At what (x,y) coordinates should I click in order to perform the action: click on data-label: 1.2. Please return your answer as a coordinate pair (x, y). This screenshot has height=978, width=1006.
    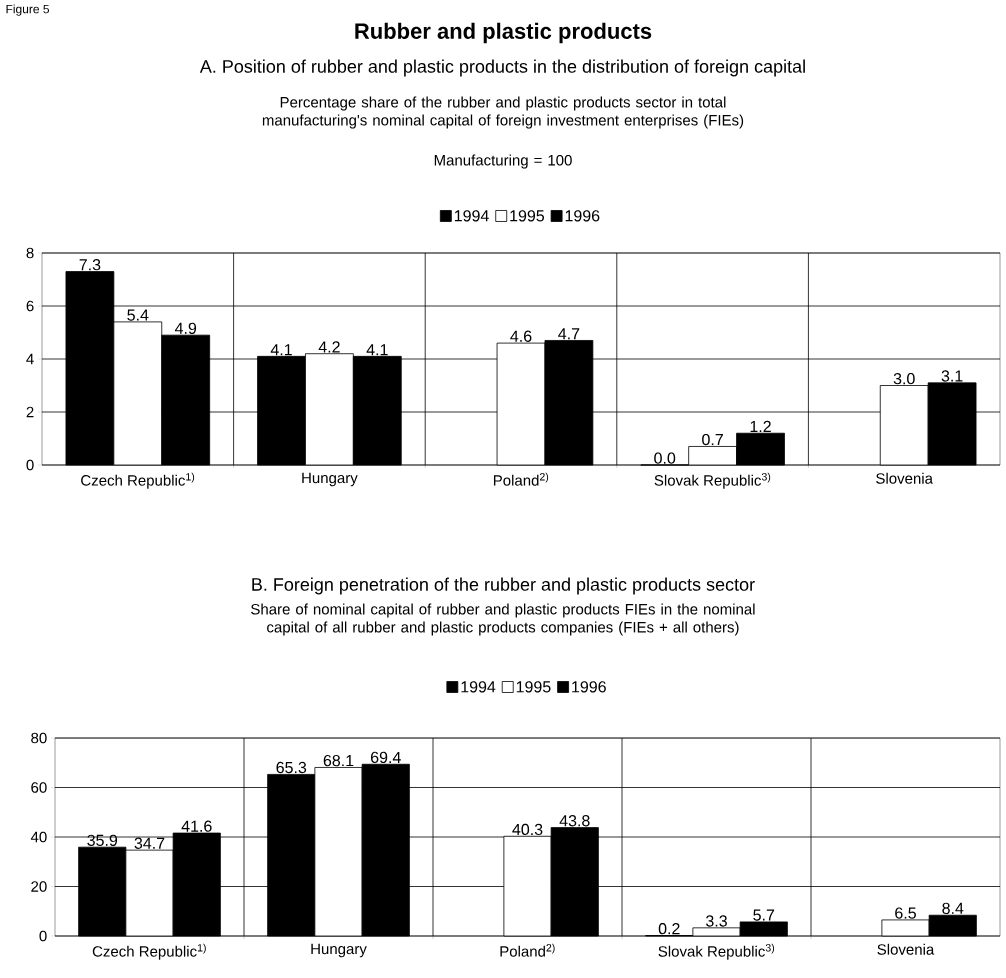
    Looking at the image, I should click on (760, 426).